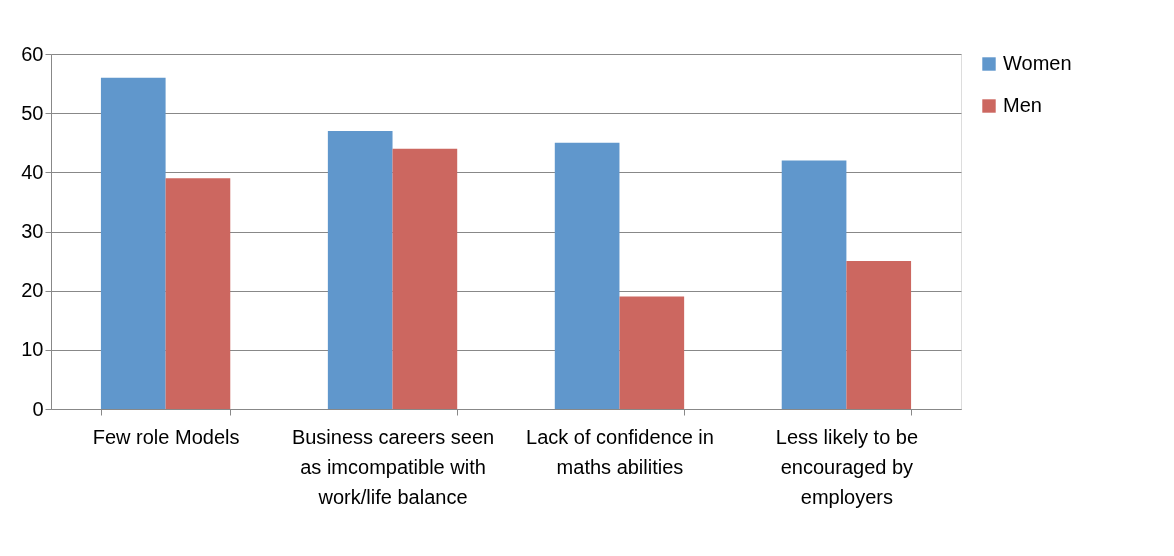 This screenshot has width=1174, height=556. I want to click on x-tick-label: Lack of confidence in maths abilities, so click(620, 451).